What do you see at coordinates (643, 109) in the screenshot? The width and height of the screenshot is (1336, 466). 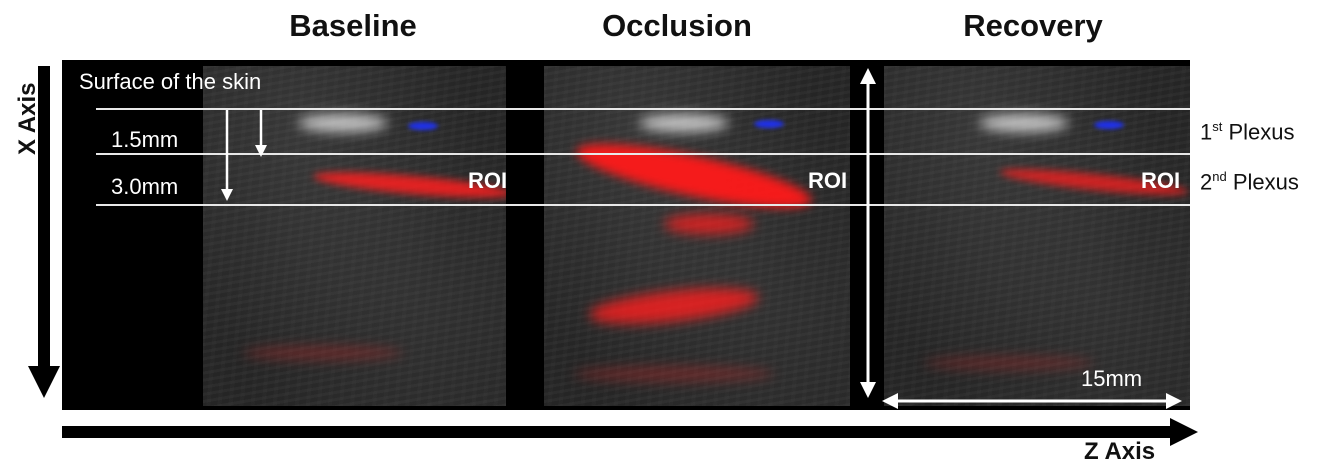 I see `skin-surface-line` at bounding box center [643, 109].